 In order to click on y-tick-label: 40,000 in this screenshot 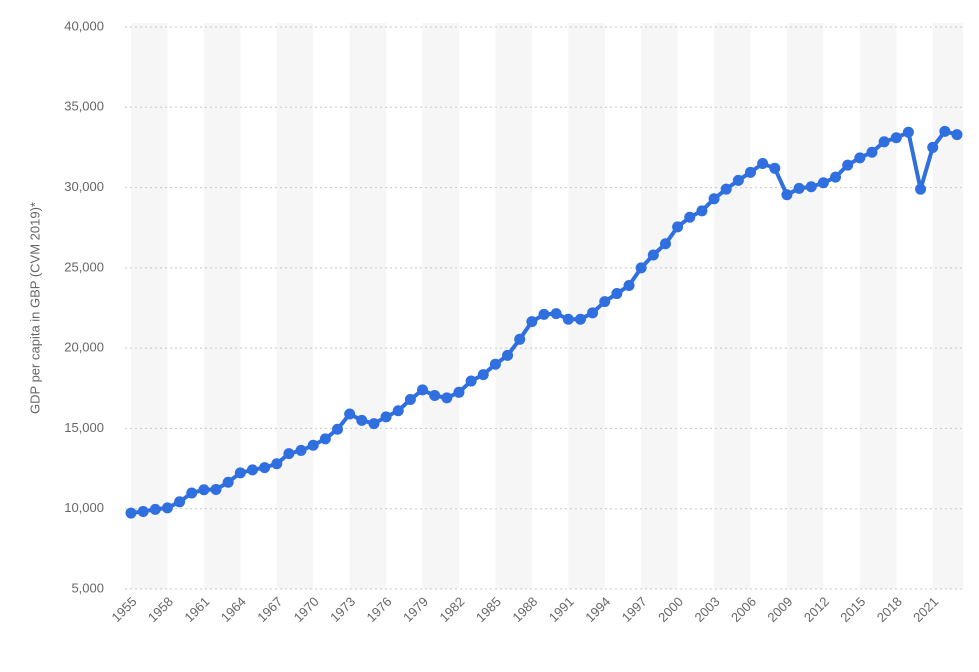, I will do `click(84, 25)`.